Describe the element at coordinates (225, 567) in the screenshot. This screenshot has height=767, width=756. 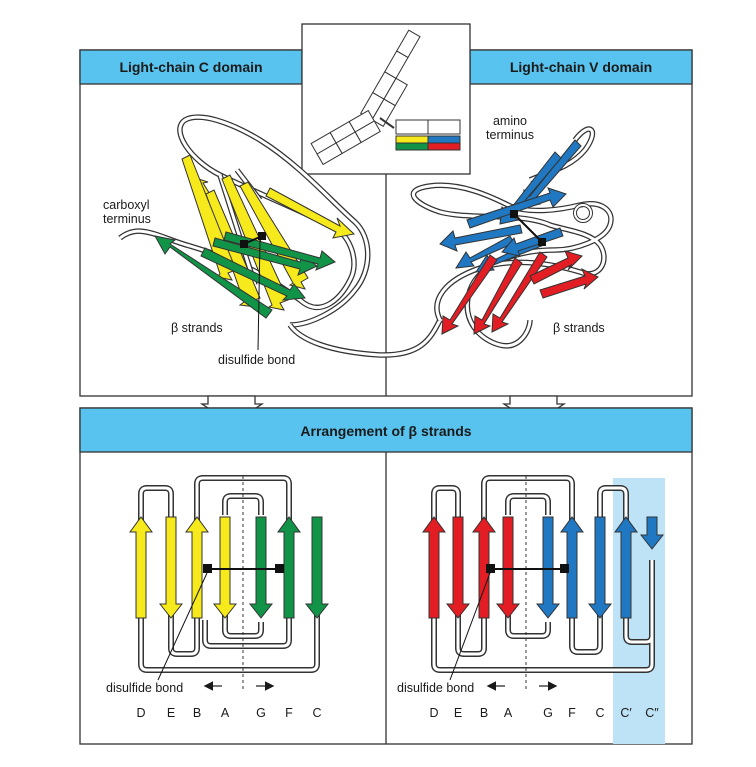
I see `strand-a-left` at that location.